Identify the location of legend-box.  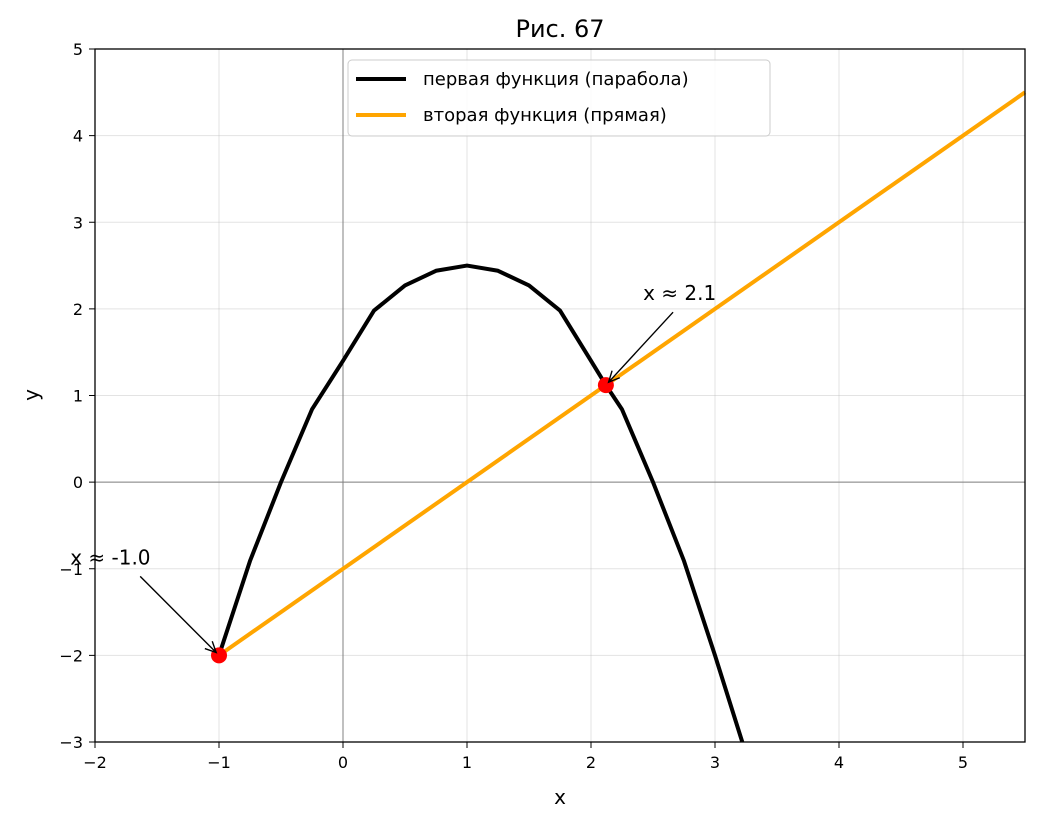
(559, 98).